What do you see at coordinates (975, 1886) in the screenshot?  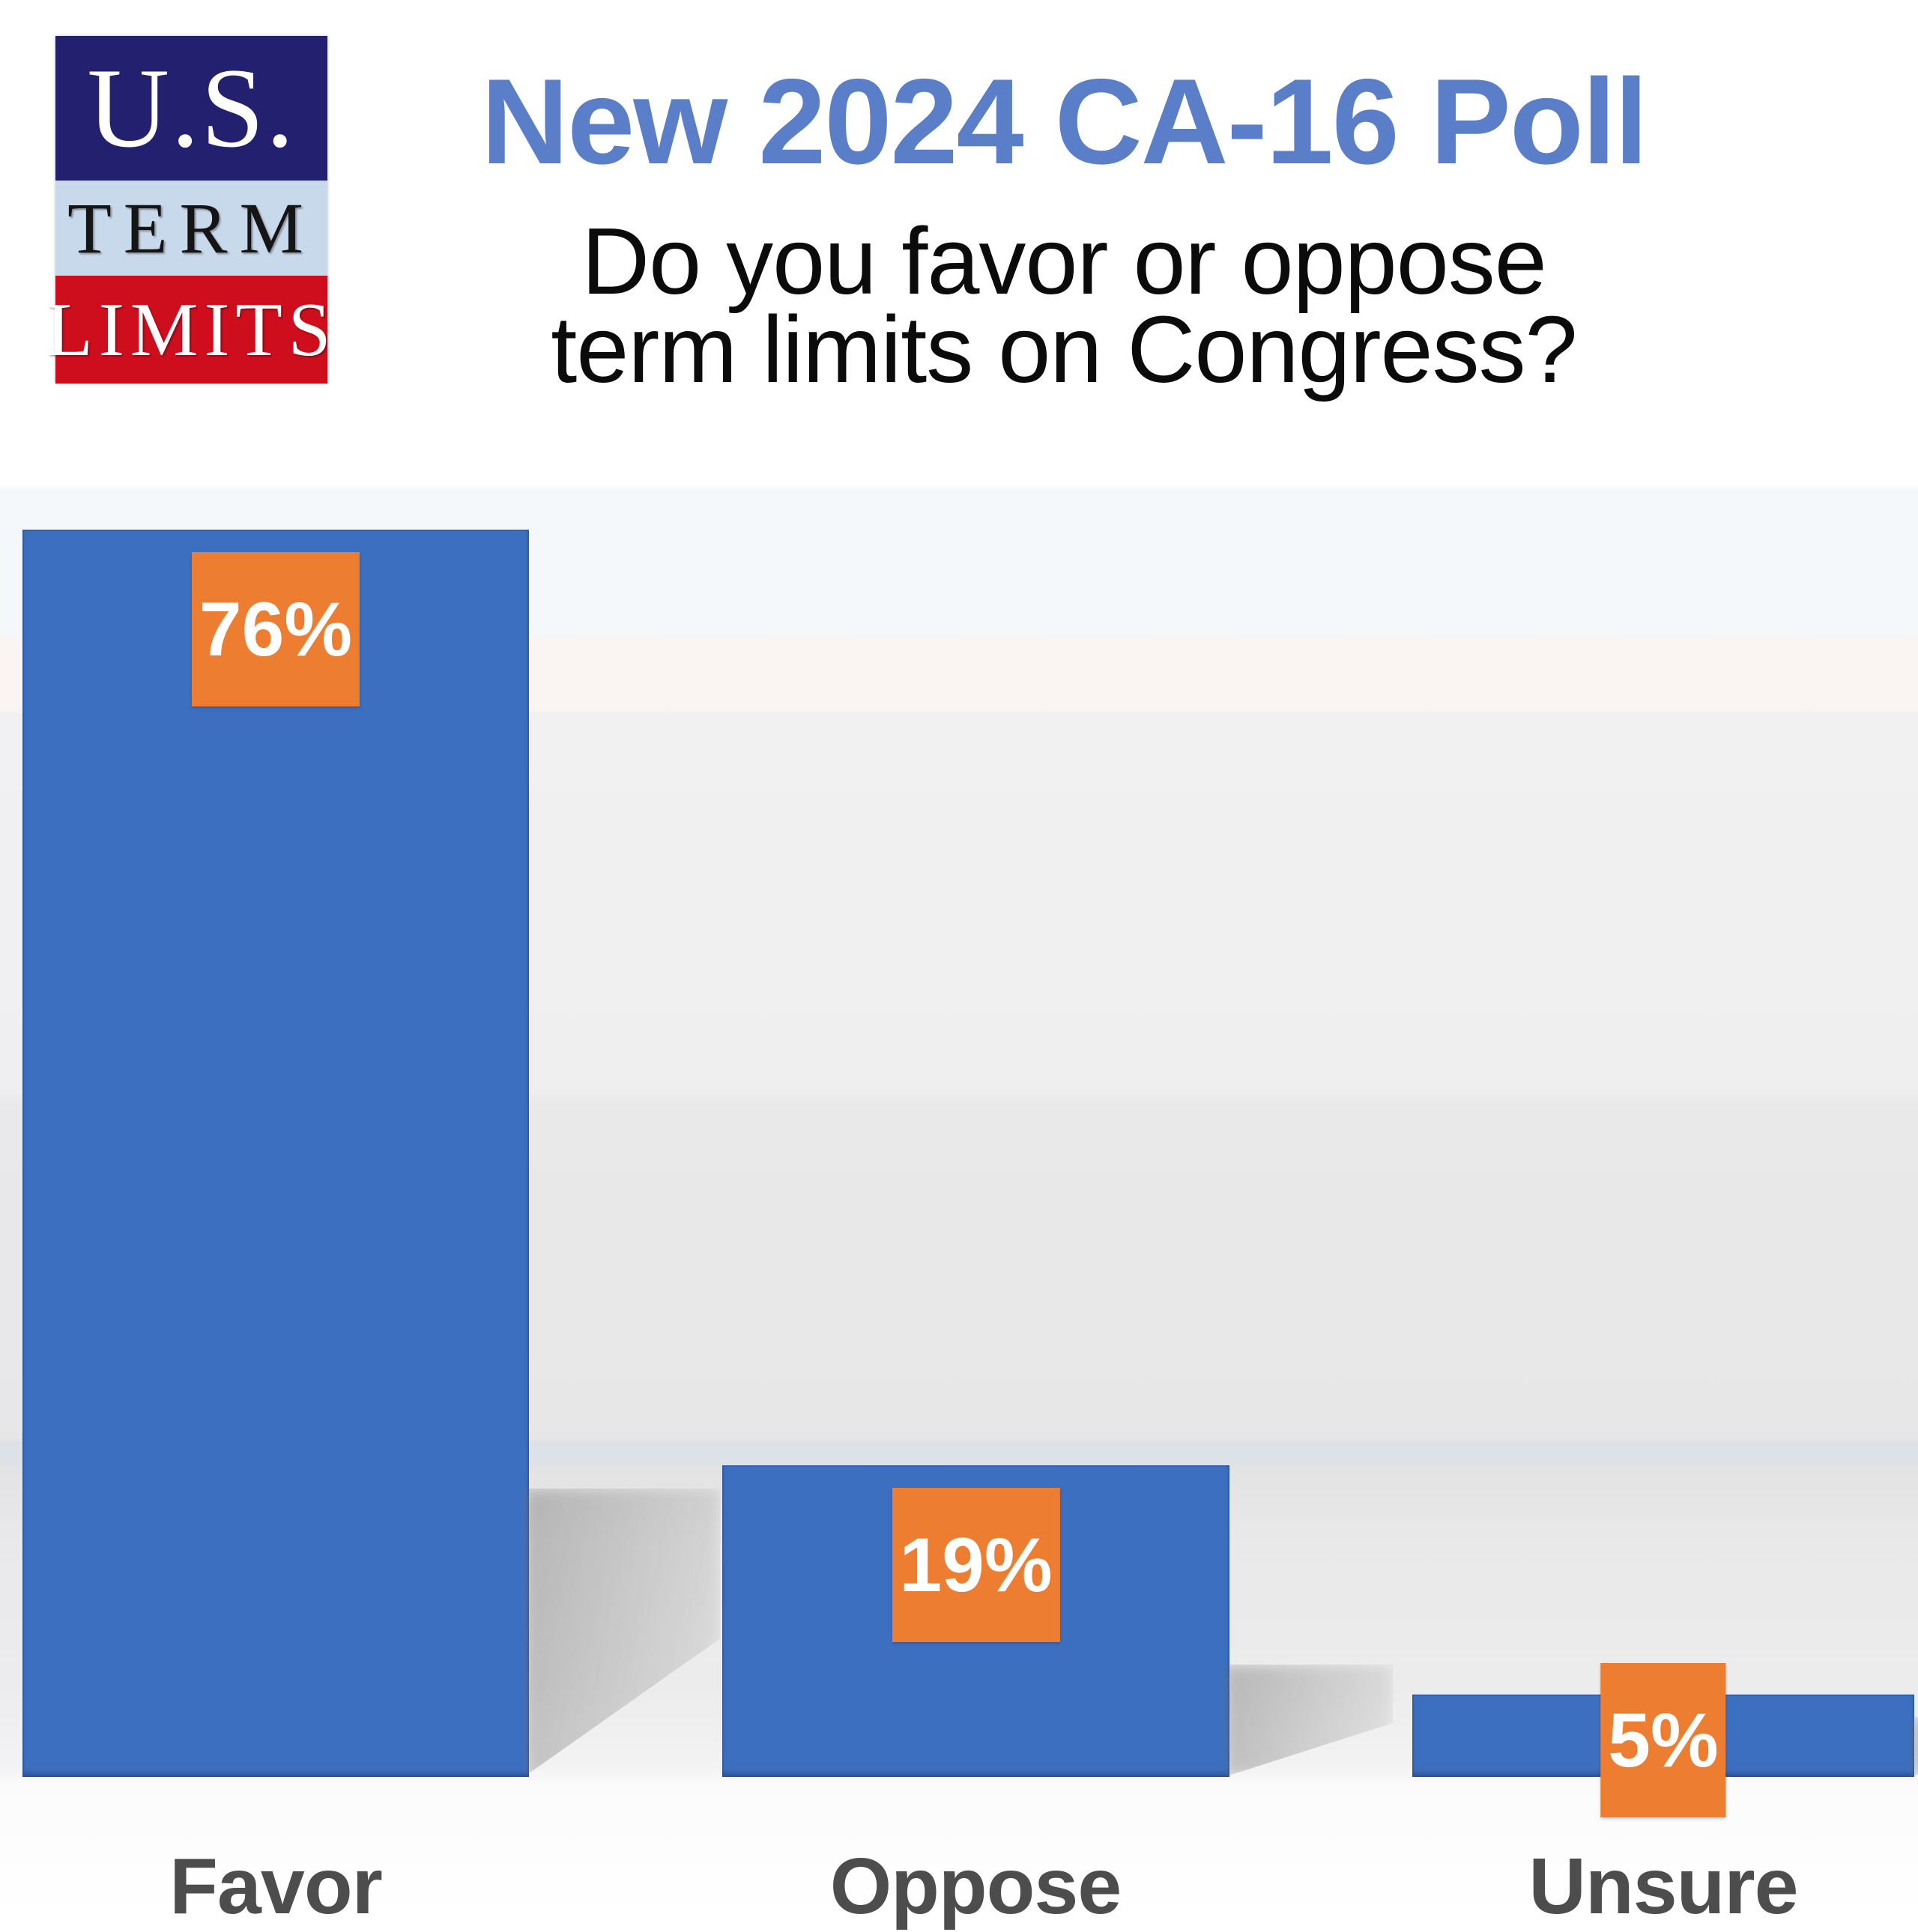 I see `category-label-oppose: Oppose` at bounding box center [975, 1886].